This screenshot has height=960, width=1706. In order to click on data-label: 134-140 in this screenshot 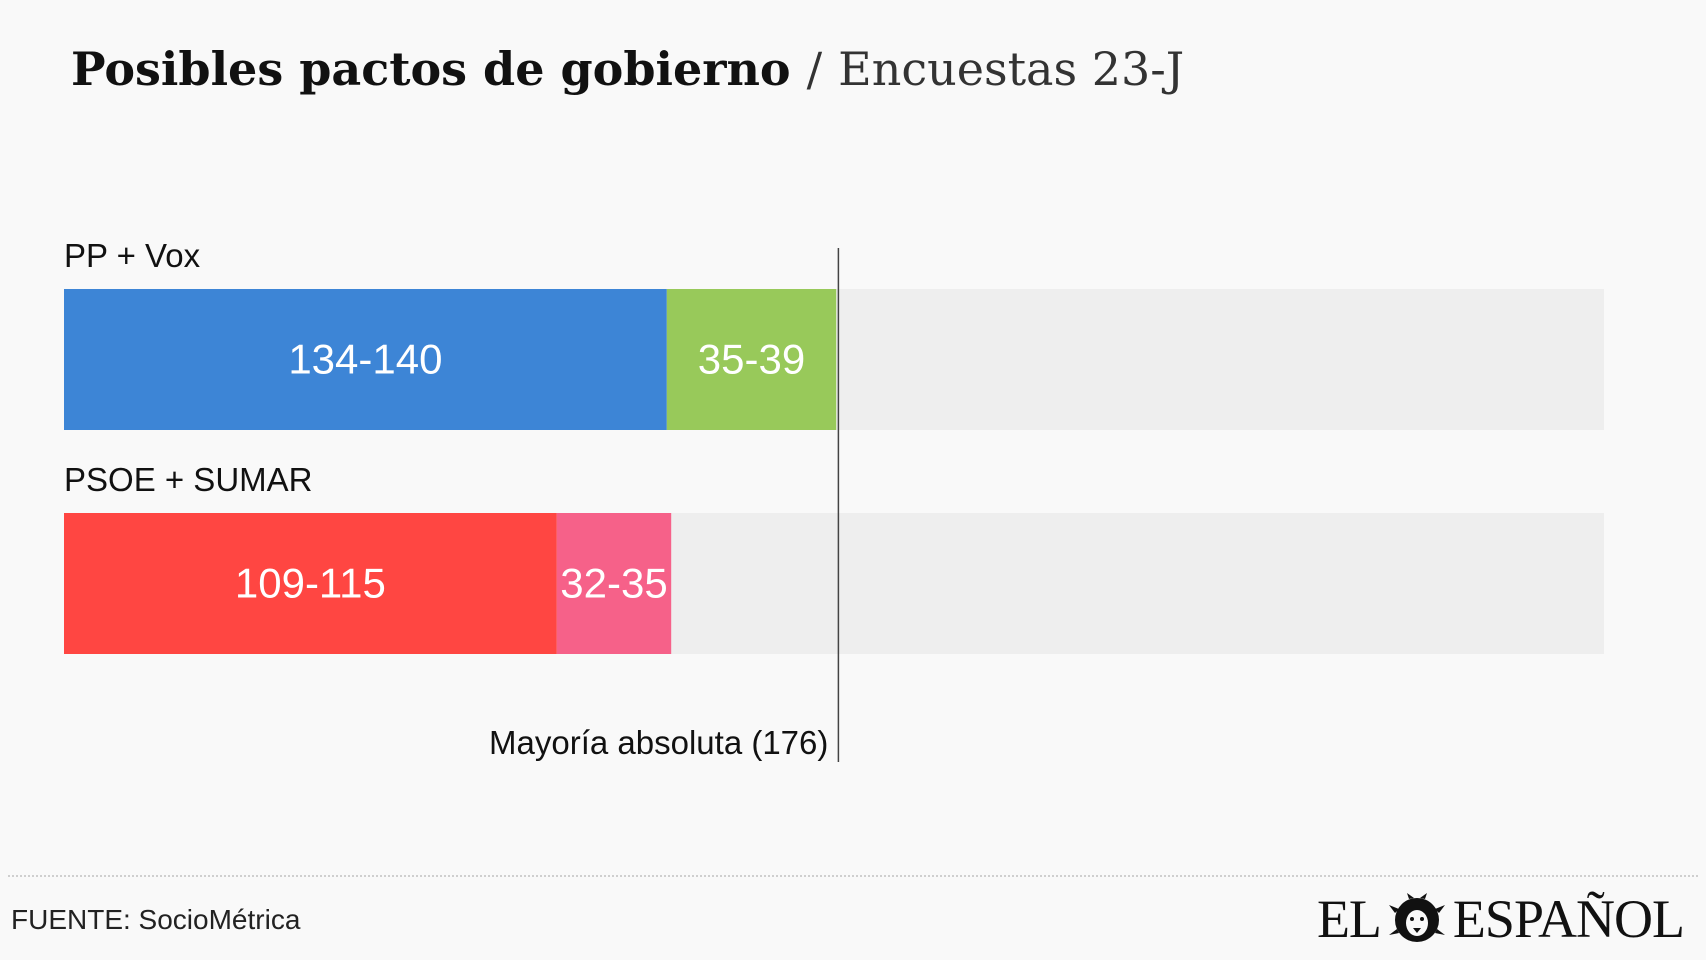, I will do `click(365, 359)`.